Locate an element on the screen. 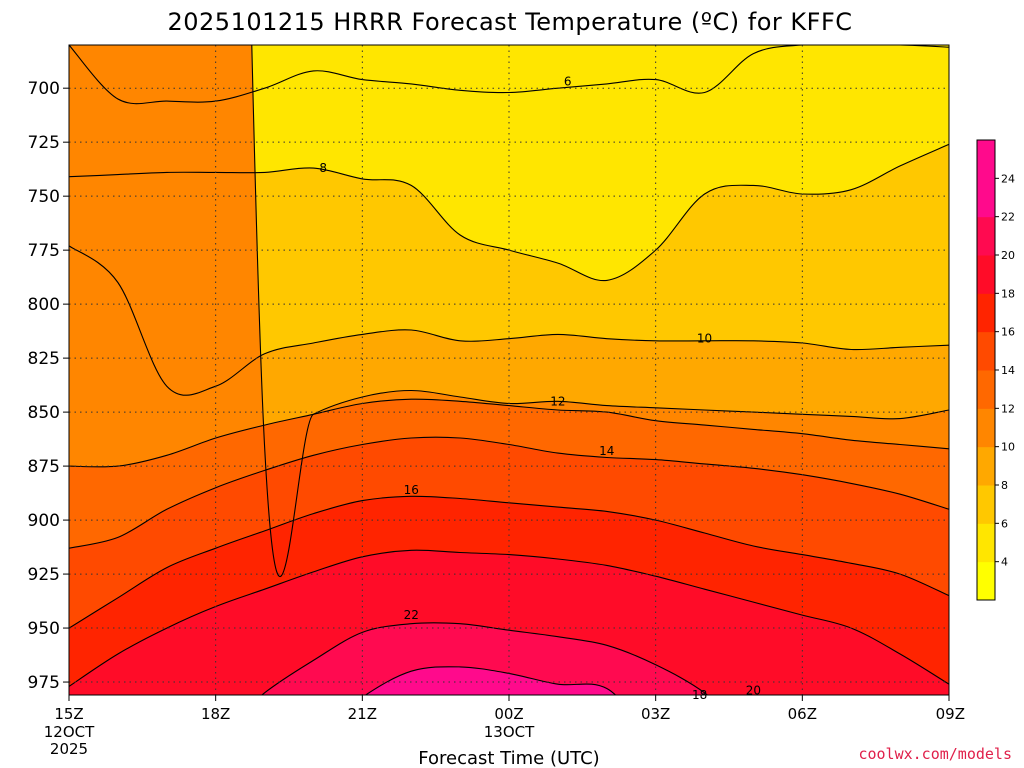 Image resolution: width=1024 pixels, height=768 pixels. x-tick-label: 06Z is located at coordinates (802, 714).